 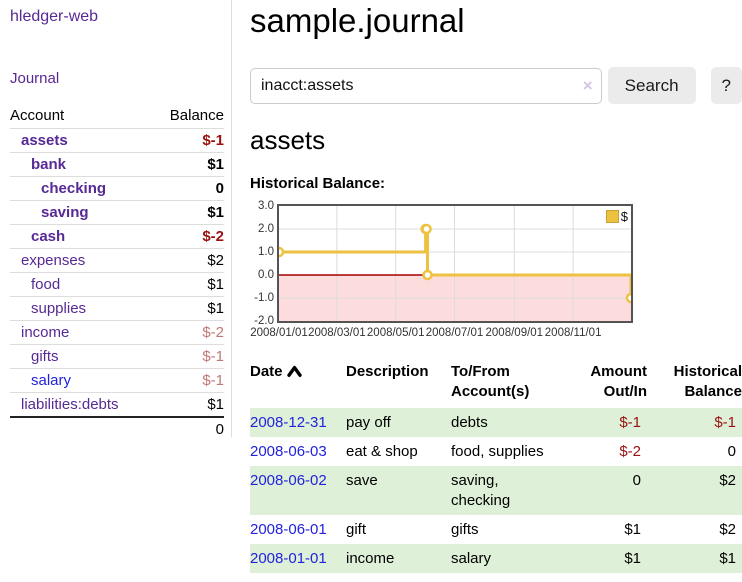 I want to click on transaction-accounts: salary, so click(x=505, y=558).